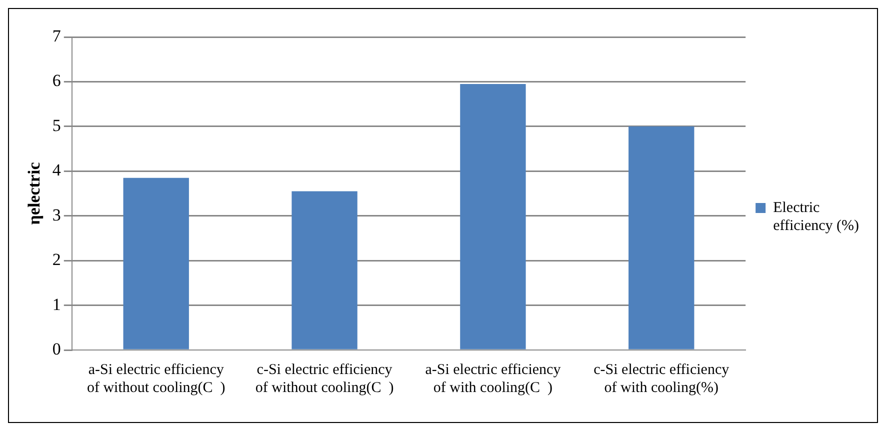  What do you see at coordinates (56, 260) in the screenshot?
I see `y-tick-label: 2` at bounding box center [56, 260].